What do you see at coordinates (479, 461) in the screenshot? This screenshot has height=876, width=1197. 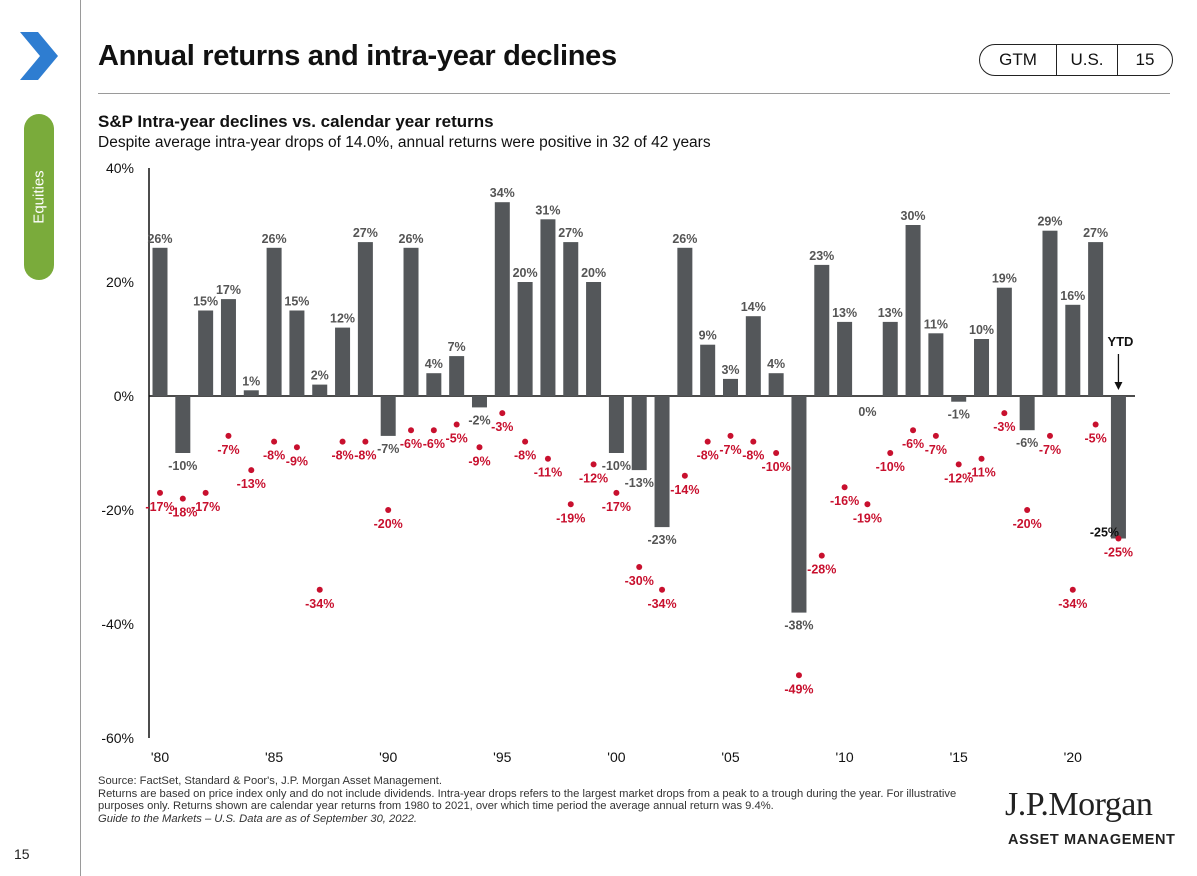 I see `decline-label: -9%` at bounding box center [479, 461].